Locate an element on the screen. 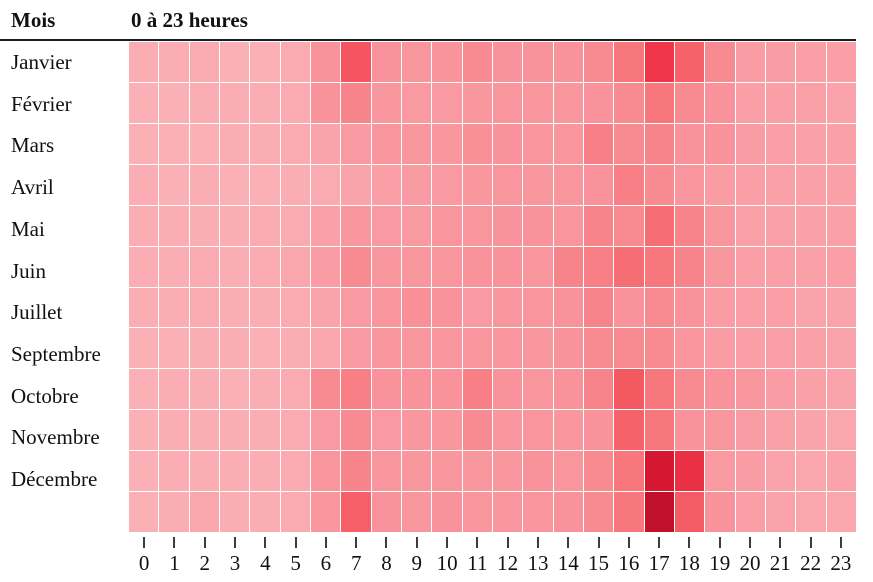 This screenshot has width=873, height=582. x-tick-label: 5 is located at coordinates (295, 563).